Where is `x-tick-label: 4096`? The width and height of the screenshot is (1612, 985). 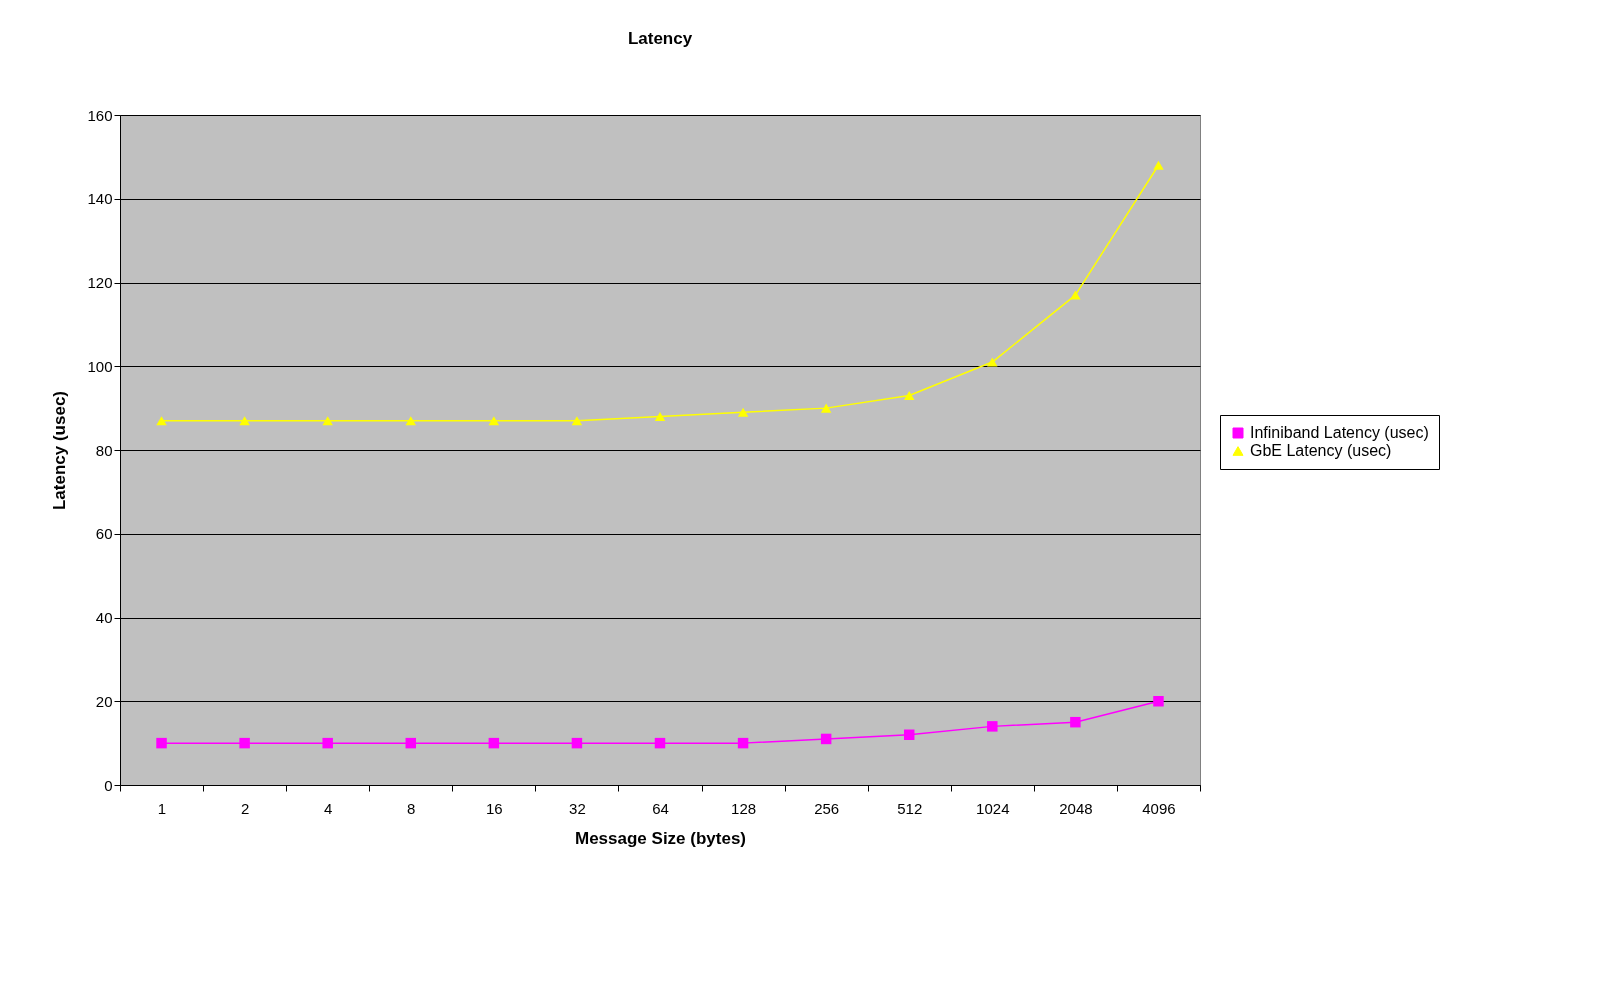 x-tick-label: 4096 is located at coordinates (1159, 808).